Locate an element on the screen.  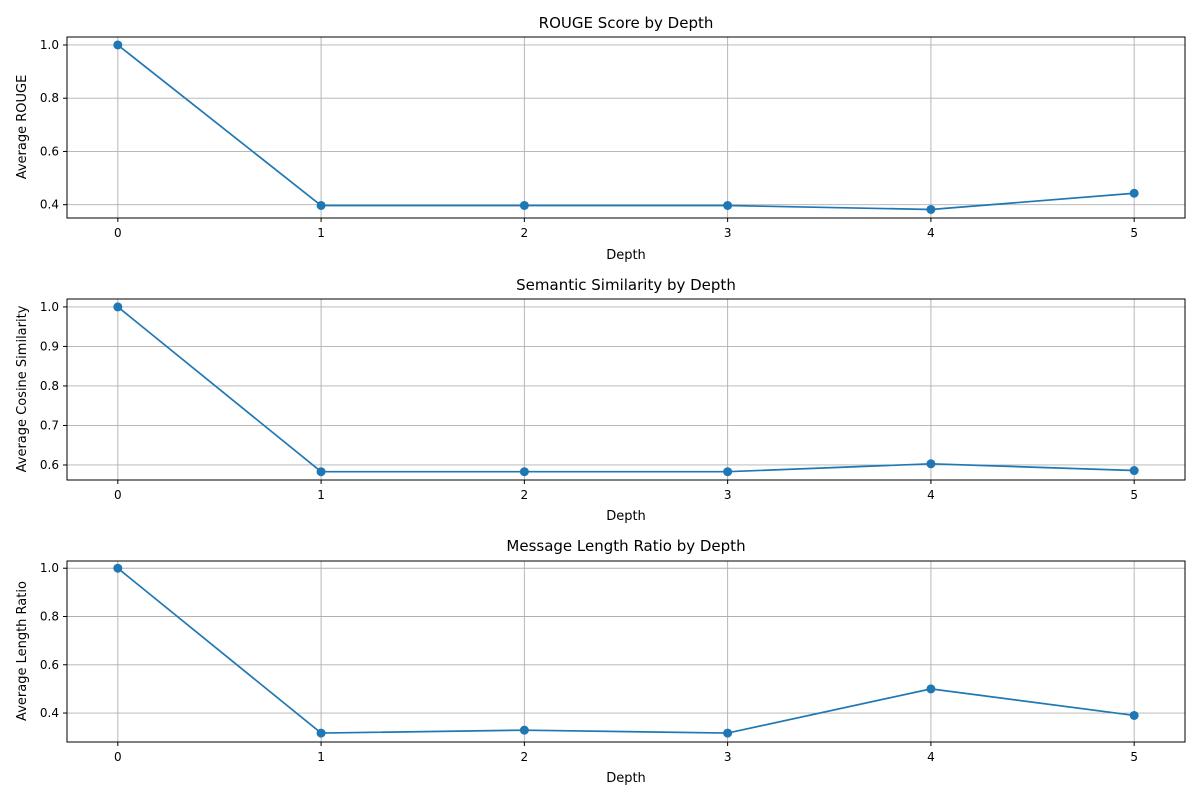
x-axis-label-semantic: Depth is located at coordinates (626, 516).